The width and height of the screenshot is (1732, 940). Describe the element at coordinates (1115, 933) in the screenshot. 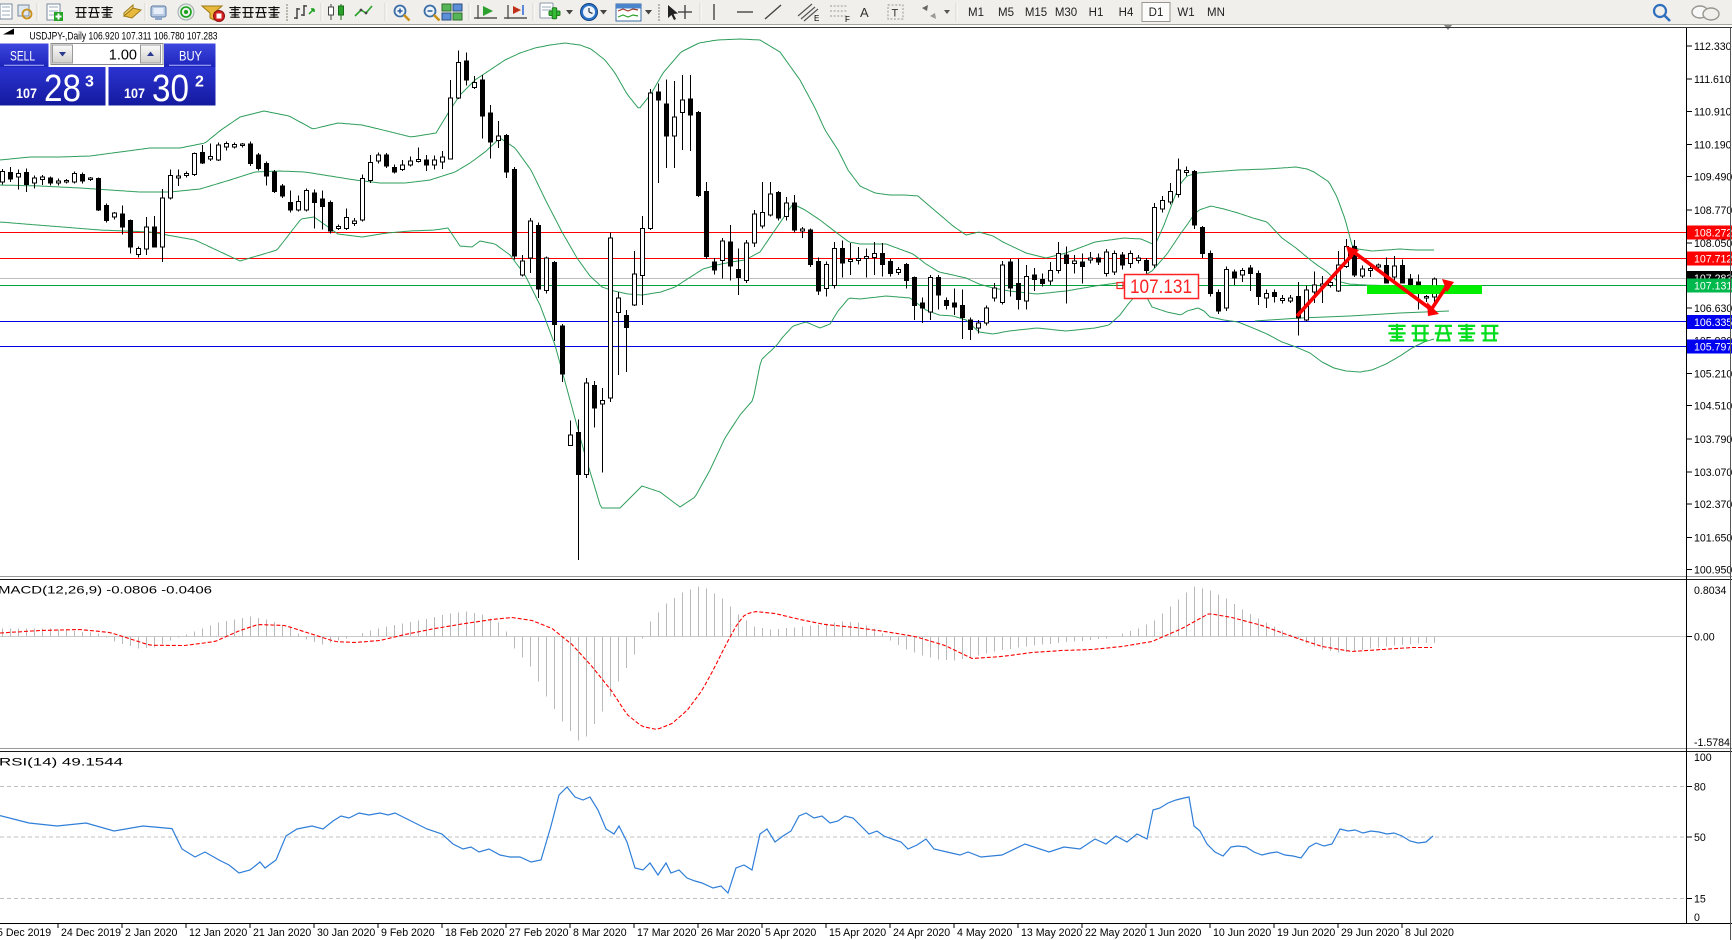

I see `svg-text: 22 May 2020` at that location.